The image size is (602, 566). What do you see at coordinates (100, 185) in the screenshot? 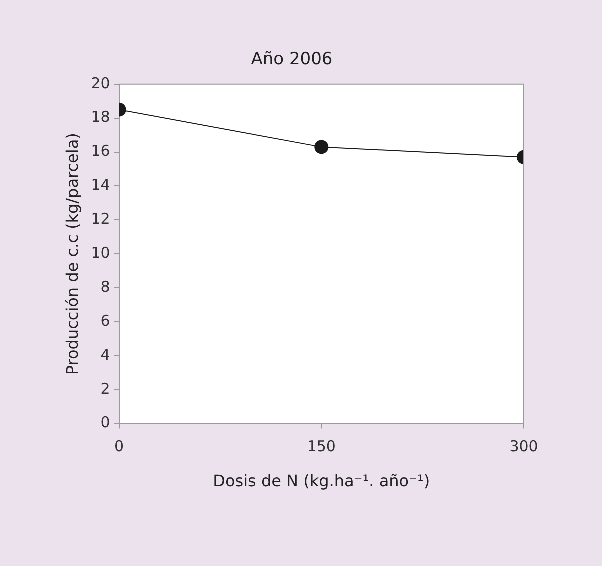
I see `y-tick-label: 14` at bounding box center [100, 185].